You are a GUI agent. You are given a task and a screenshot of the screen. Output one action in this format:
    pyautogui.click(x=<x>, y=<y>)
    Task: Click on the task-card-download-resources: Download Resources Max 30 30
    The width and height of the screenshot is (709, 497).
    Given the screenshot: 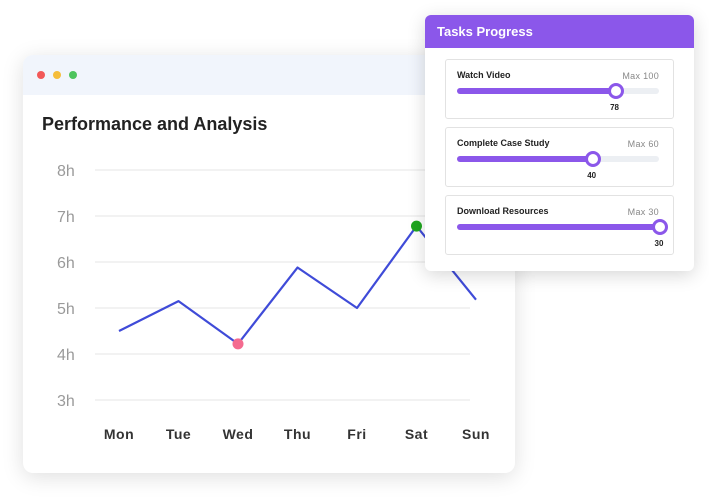 What is the action you would take?
    pyautogui.click(x=559, y=225)
    